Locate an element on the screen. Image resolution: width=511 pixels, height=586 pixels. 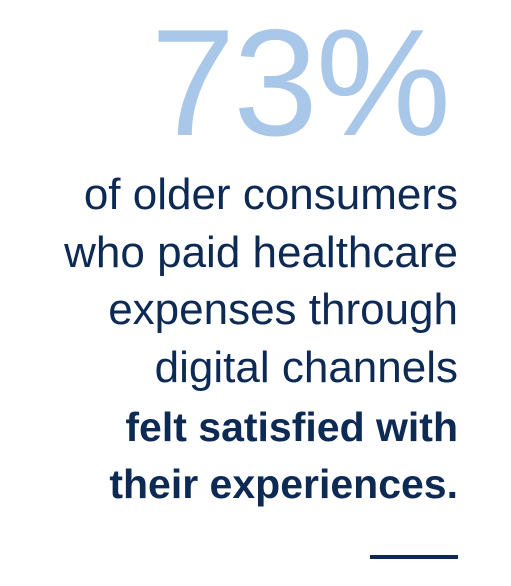
stat-line: expenses through is located at coordinates (283, 309).